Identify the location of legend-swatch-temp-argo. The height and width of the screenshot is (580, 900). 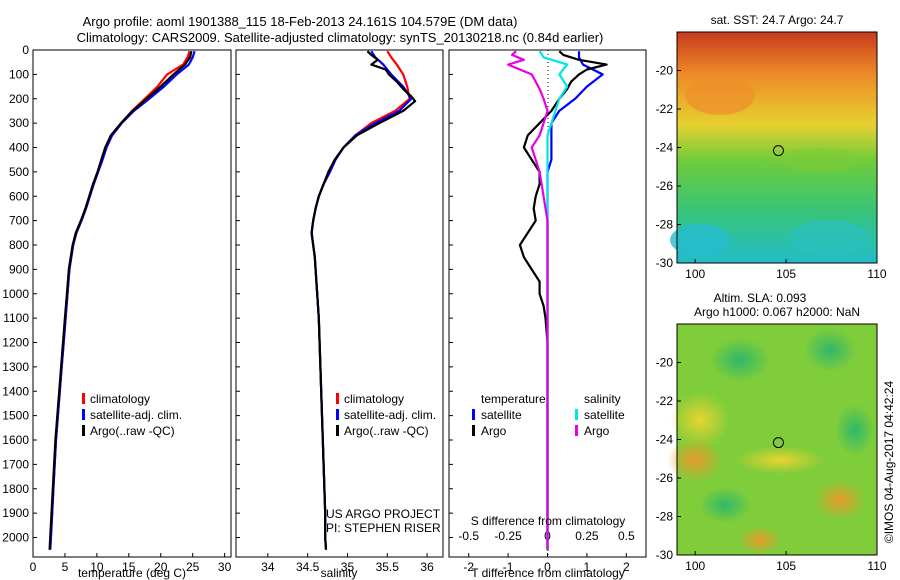
(473, 430).